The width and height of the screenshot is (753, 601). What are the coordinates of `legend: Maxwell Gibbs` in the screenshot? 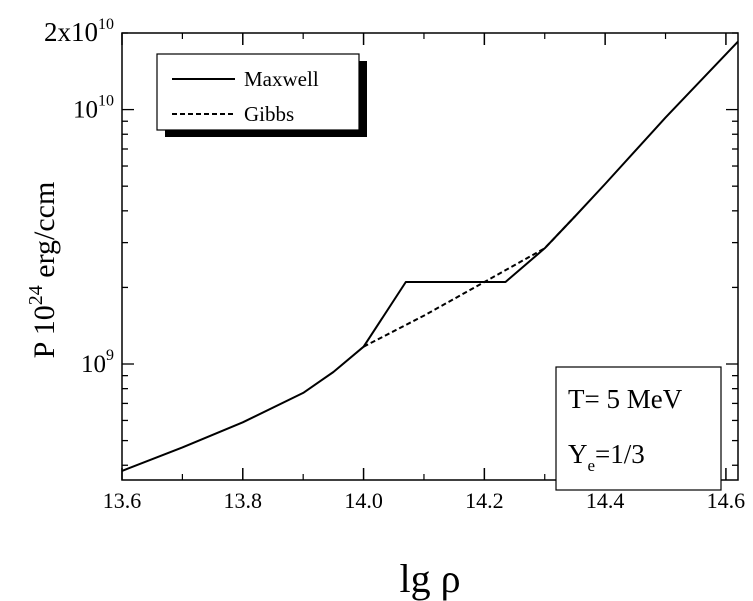 It's located at (261, 95).